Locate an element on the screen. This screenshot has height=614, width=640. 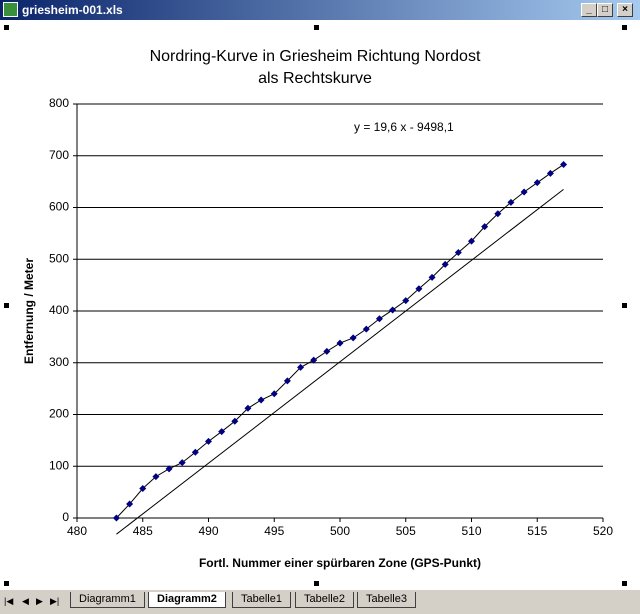
x-tick-label: 520 is located at coordinates (603, 531).